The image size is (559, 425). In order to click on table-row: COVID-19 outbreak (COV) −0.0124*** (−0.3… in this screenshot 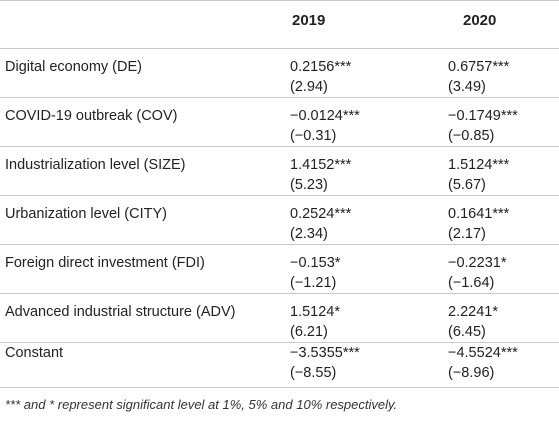, I will do `click(279, 122)`.